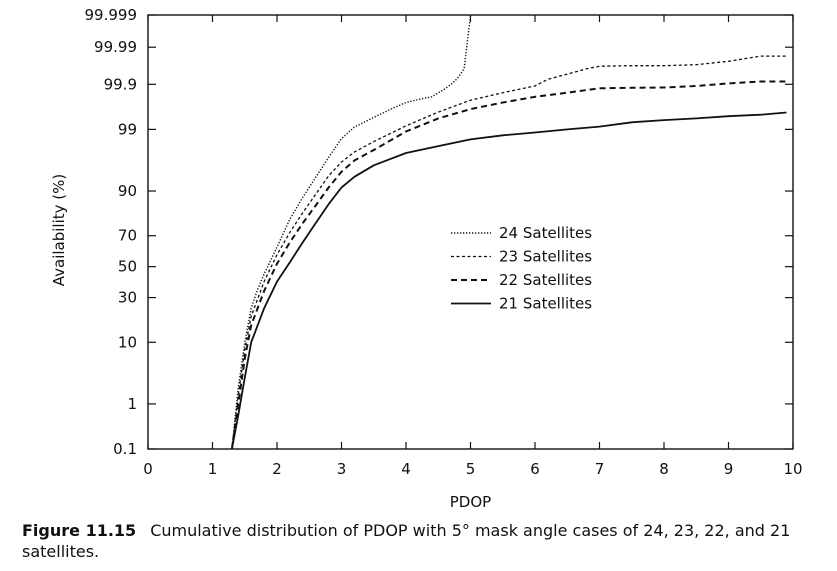  I want to click on legend-label: 23 Satellites, so click(545, 257).